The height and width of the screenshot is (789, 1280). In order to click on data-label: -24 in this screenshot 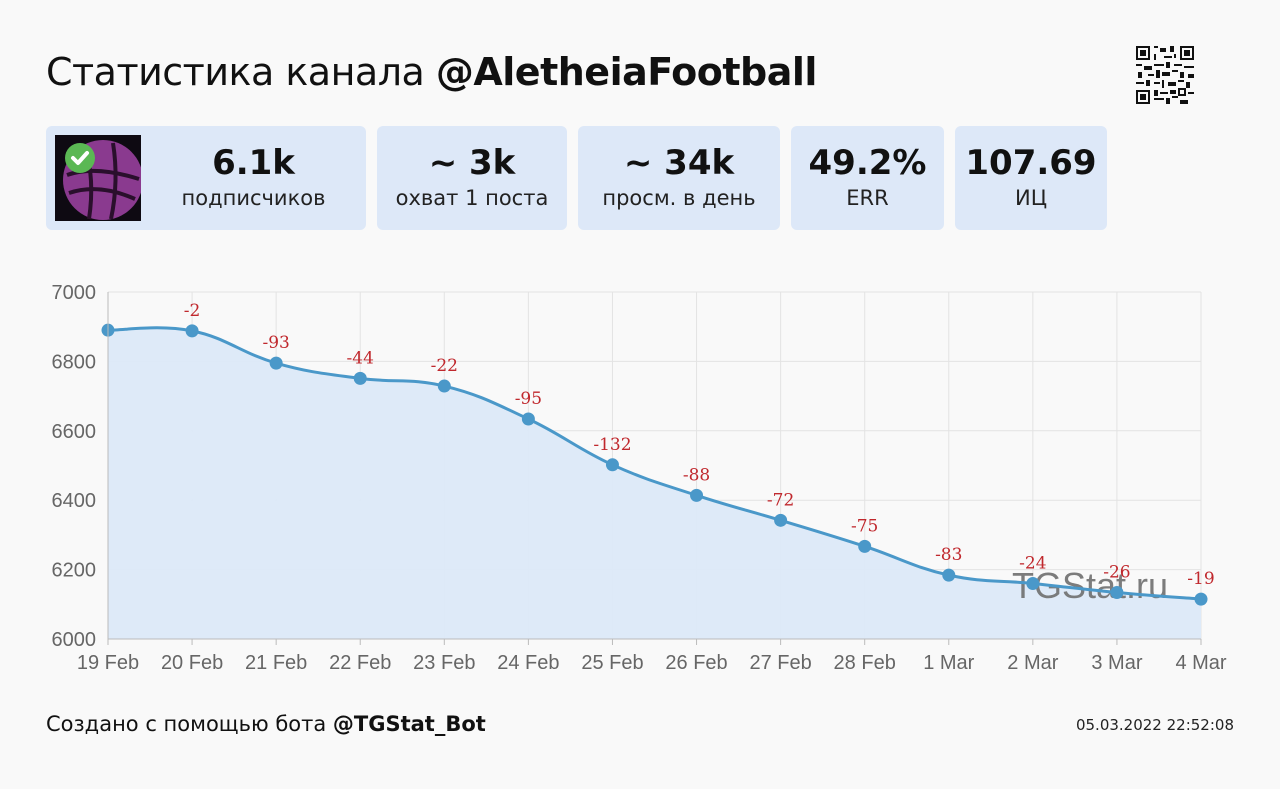, I will do `click(1032, 563)`.